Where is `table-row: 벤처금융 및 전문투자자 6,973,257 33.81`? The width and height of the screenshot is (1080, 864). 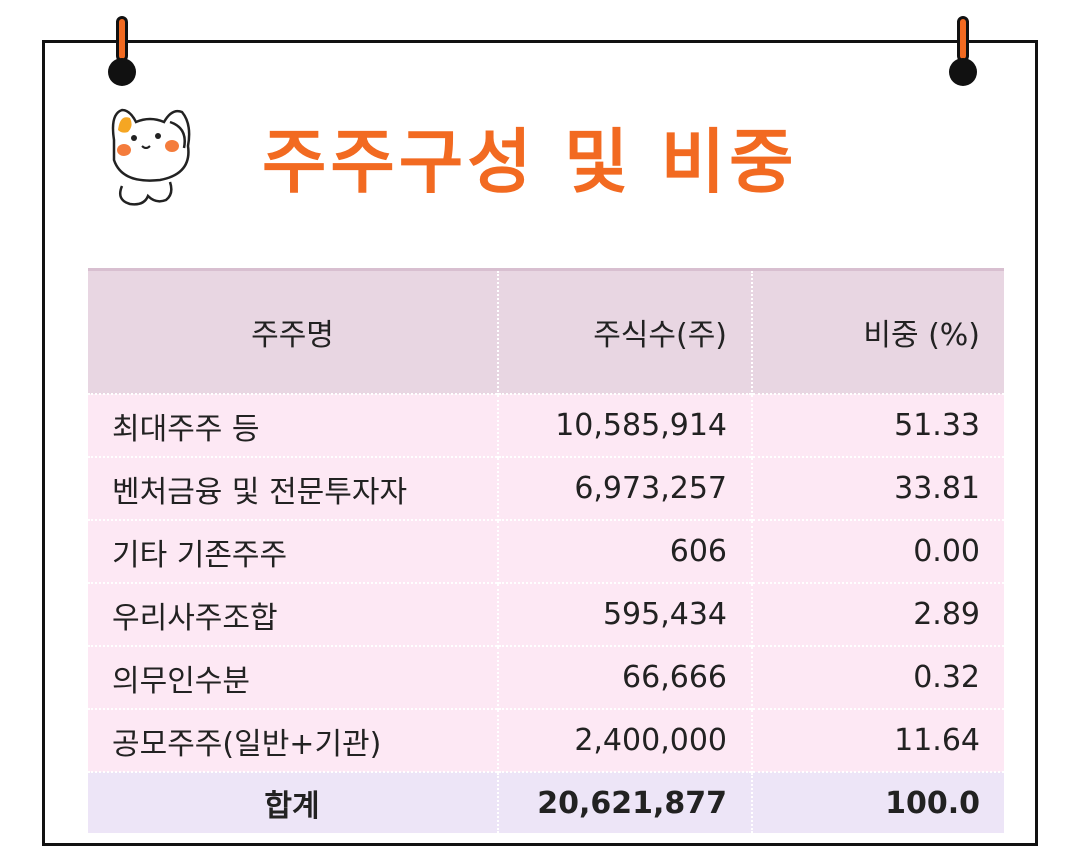
table-row: 벤처금융 및 전문투자자 6,973,257 33.81 is located at coordinates (546, 488).